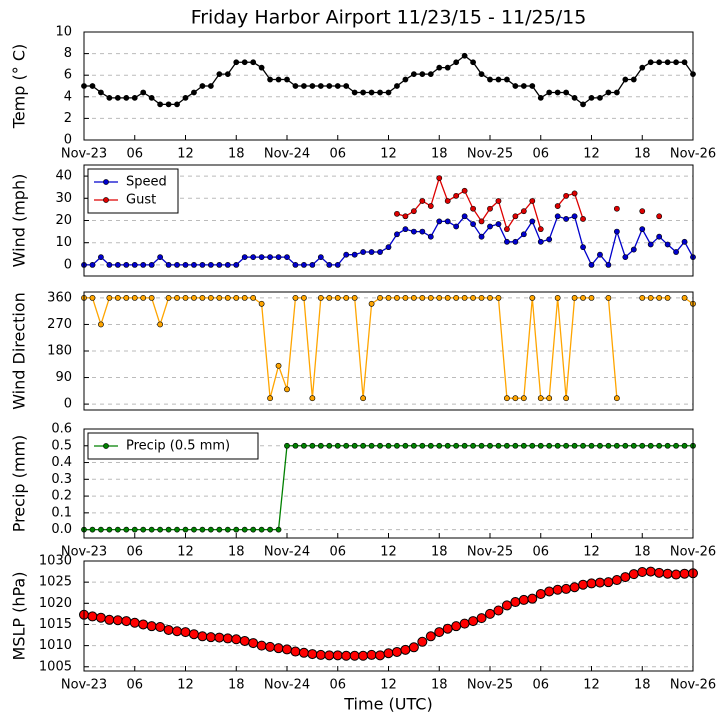 The image size is (725, 725). I want to click on legend-label: Speed, so click(146, 182).